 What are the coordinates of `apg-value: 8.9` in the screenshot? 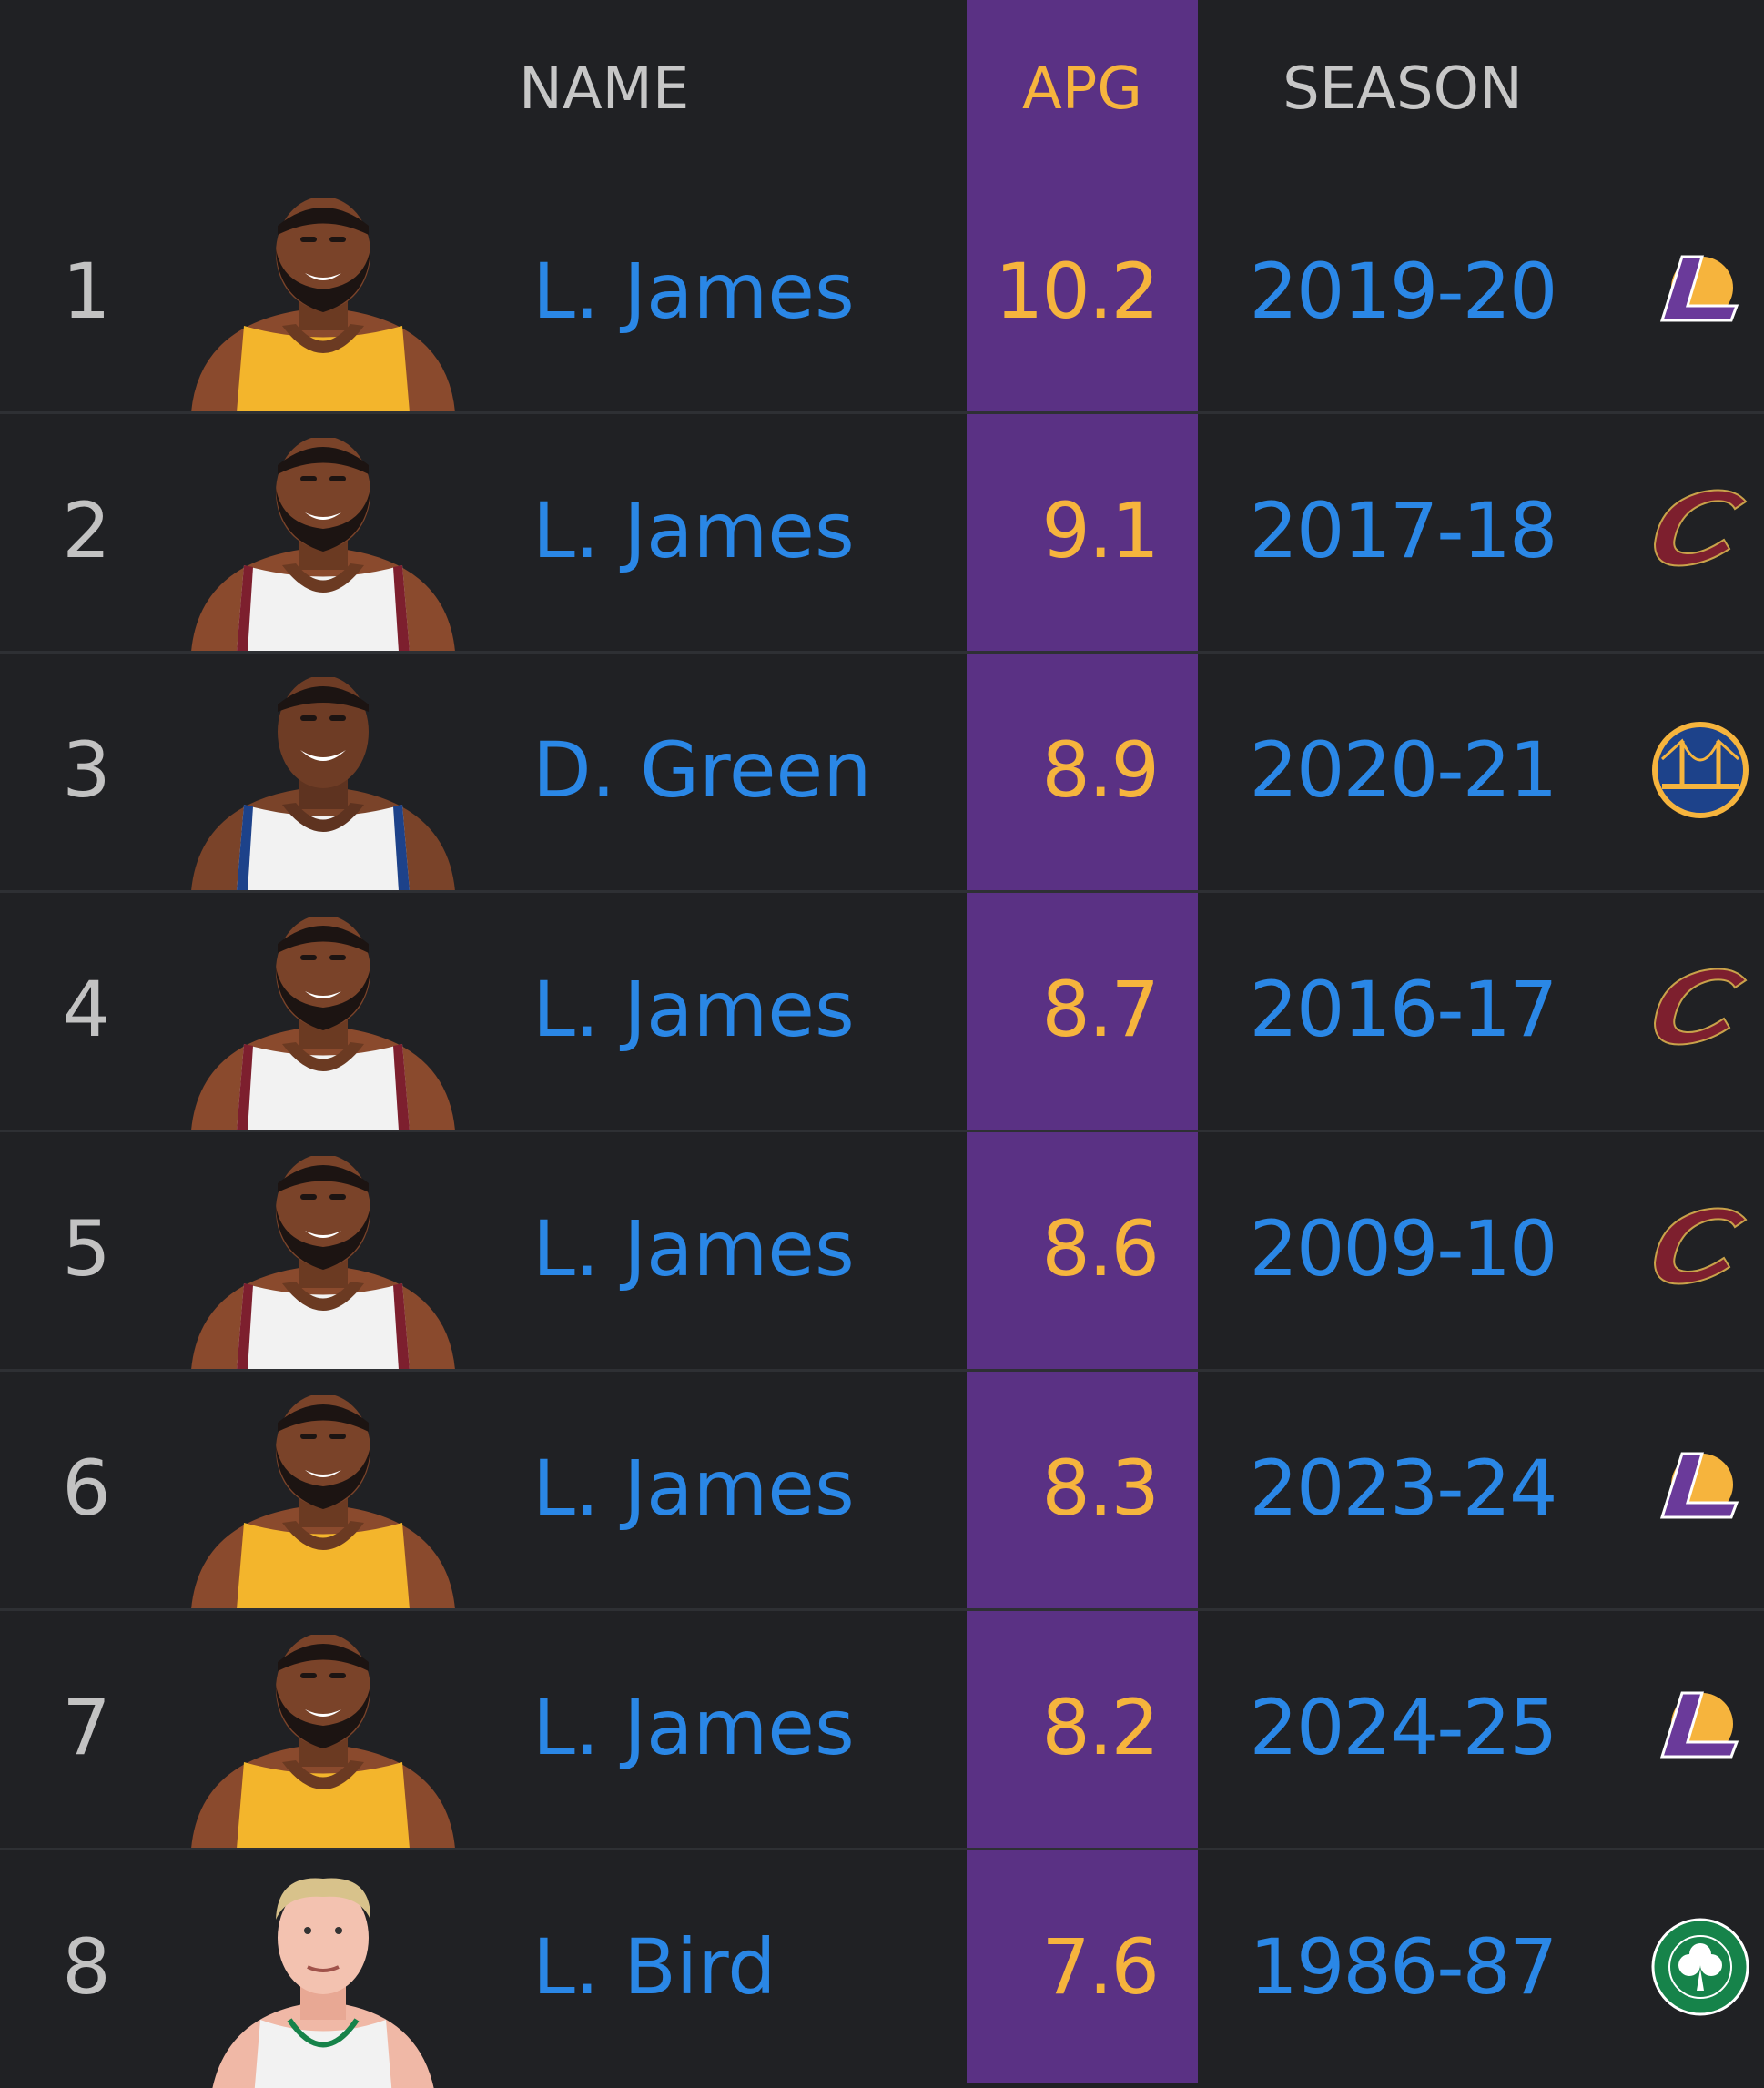 It's located at (1100, 770).